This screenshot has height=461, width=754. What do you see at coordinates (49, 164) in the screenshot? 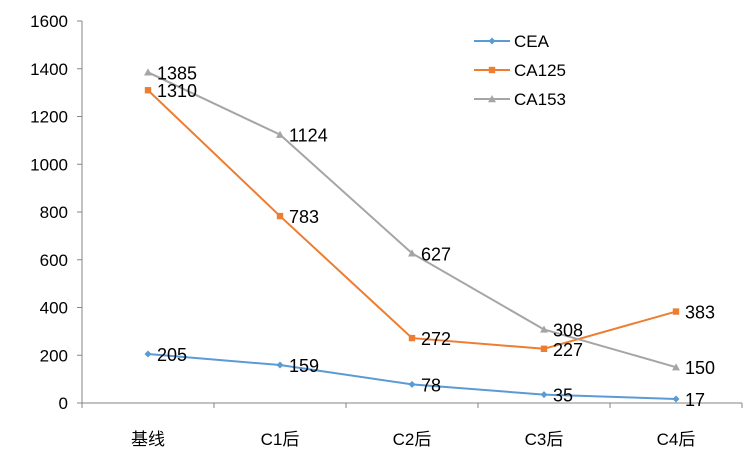
I see `y-tick-label: 1000` at bounding box center [49, 164].